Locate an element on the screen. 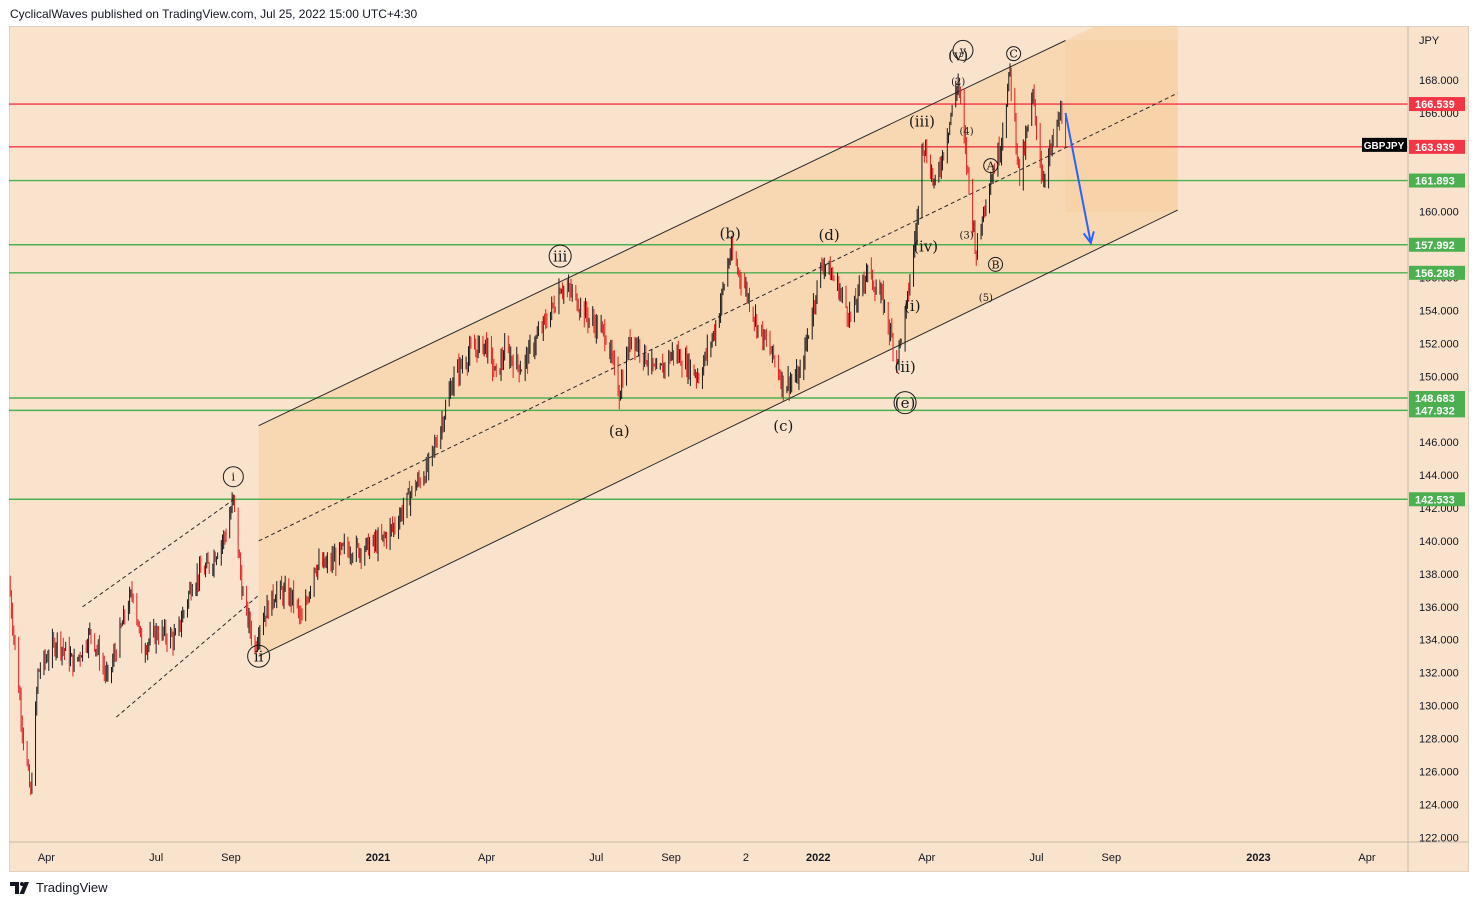 This screenshot has width=1478, height=907. wave-label-5: (5) is located at coordinates (986, 298).